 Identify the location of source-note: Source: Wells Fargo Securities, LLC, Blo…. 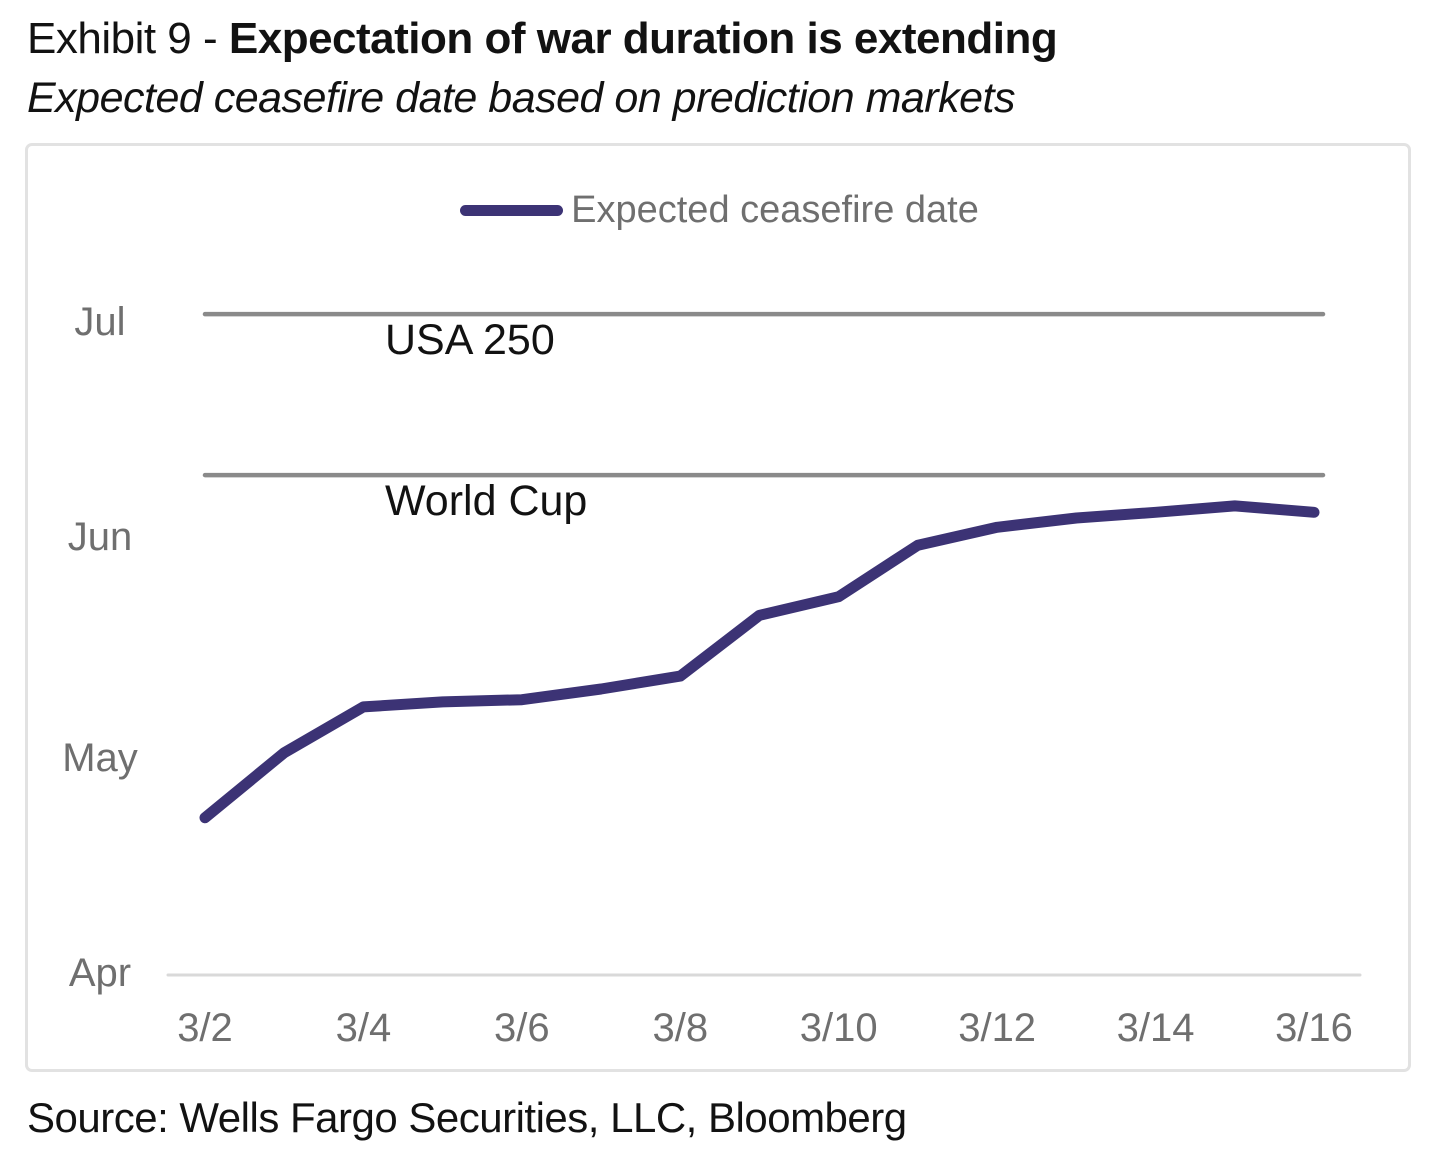
(467, 1117).